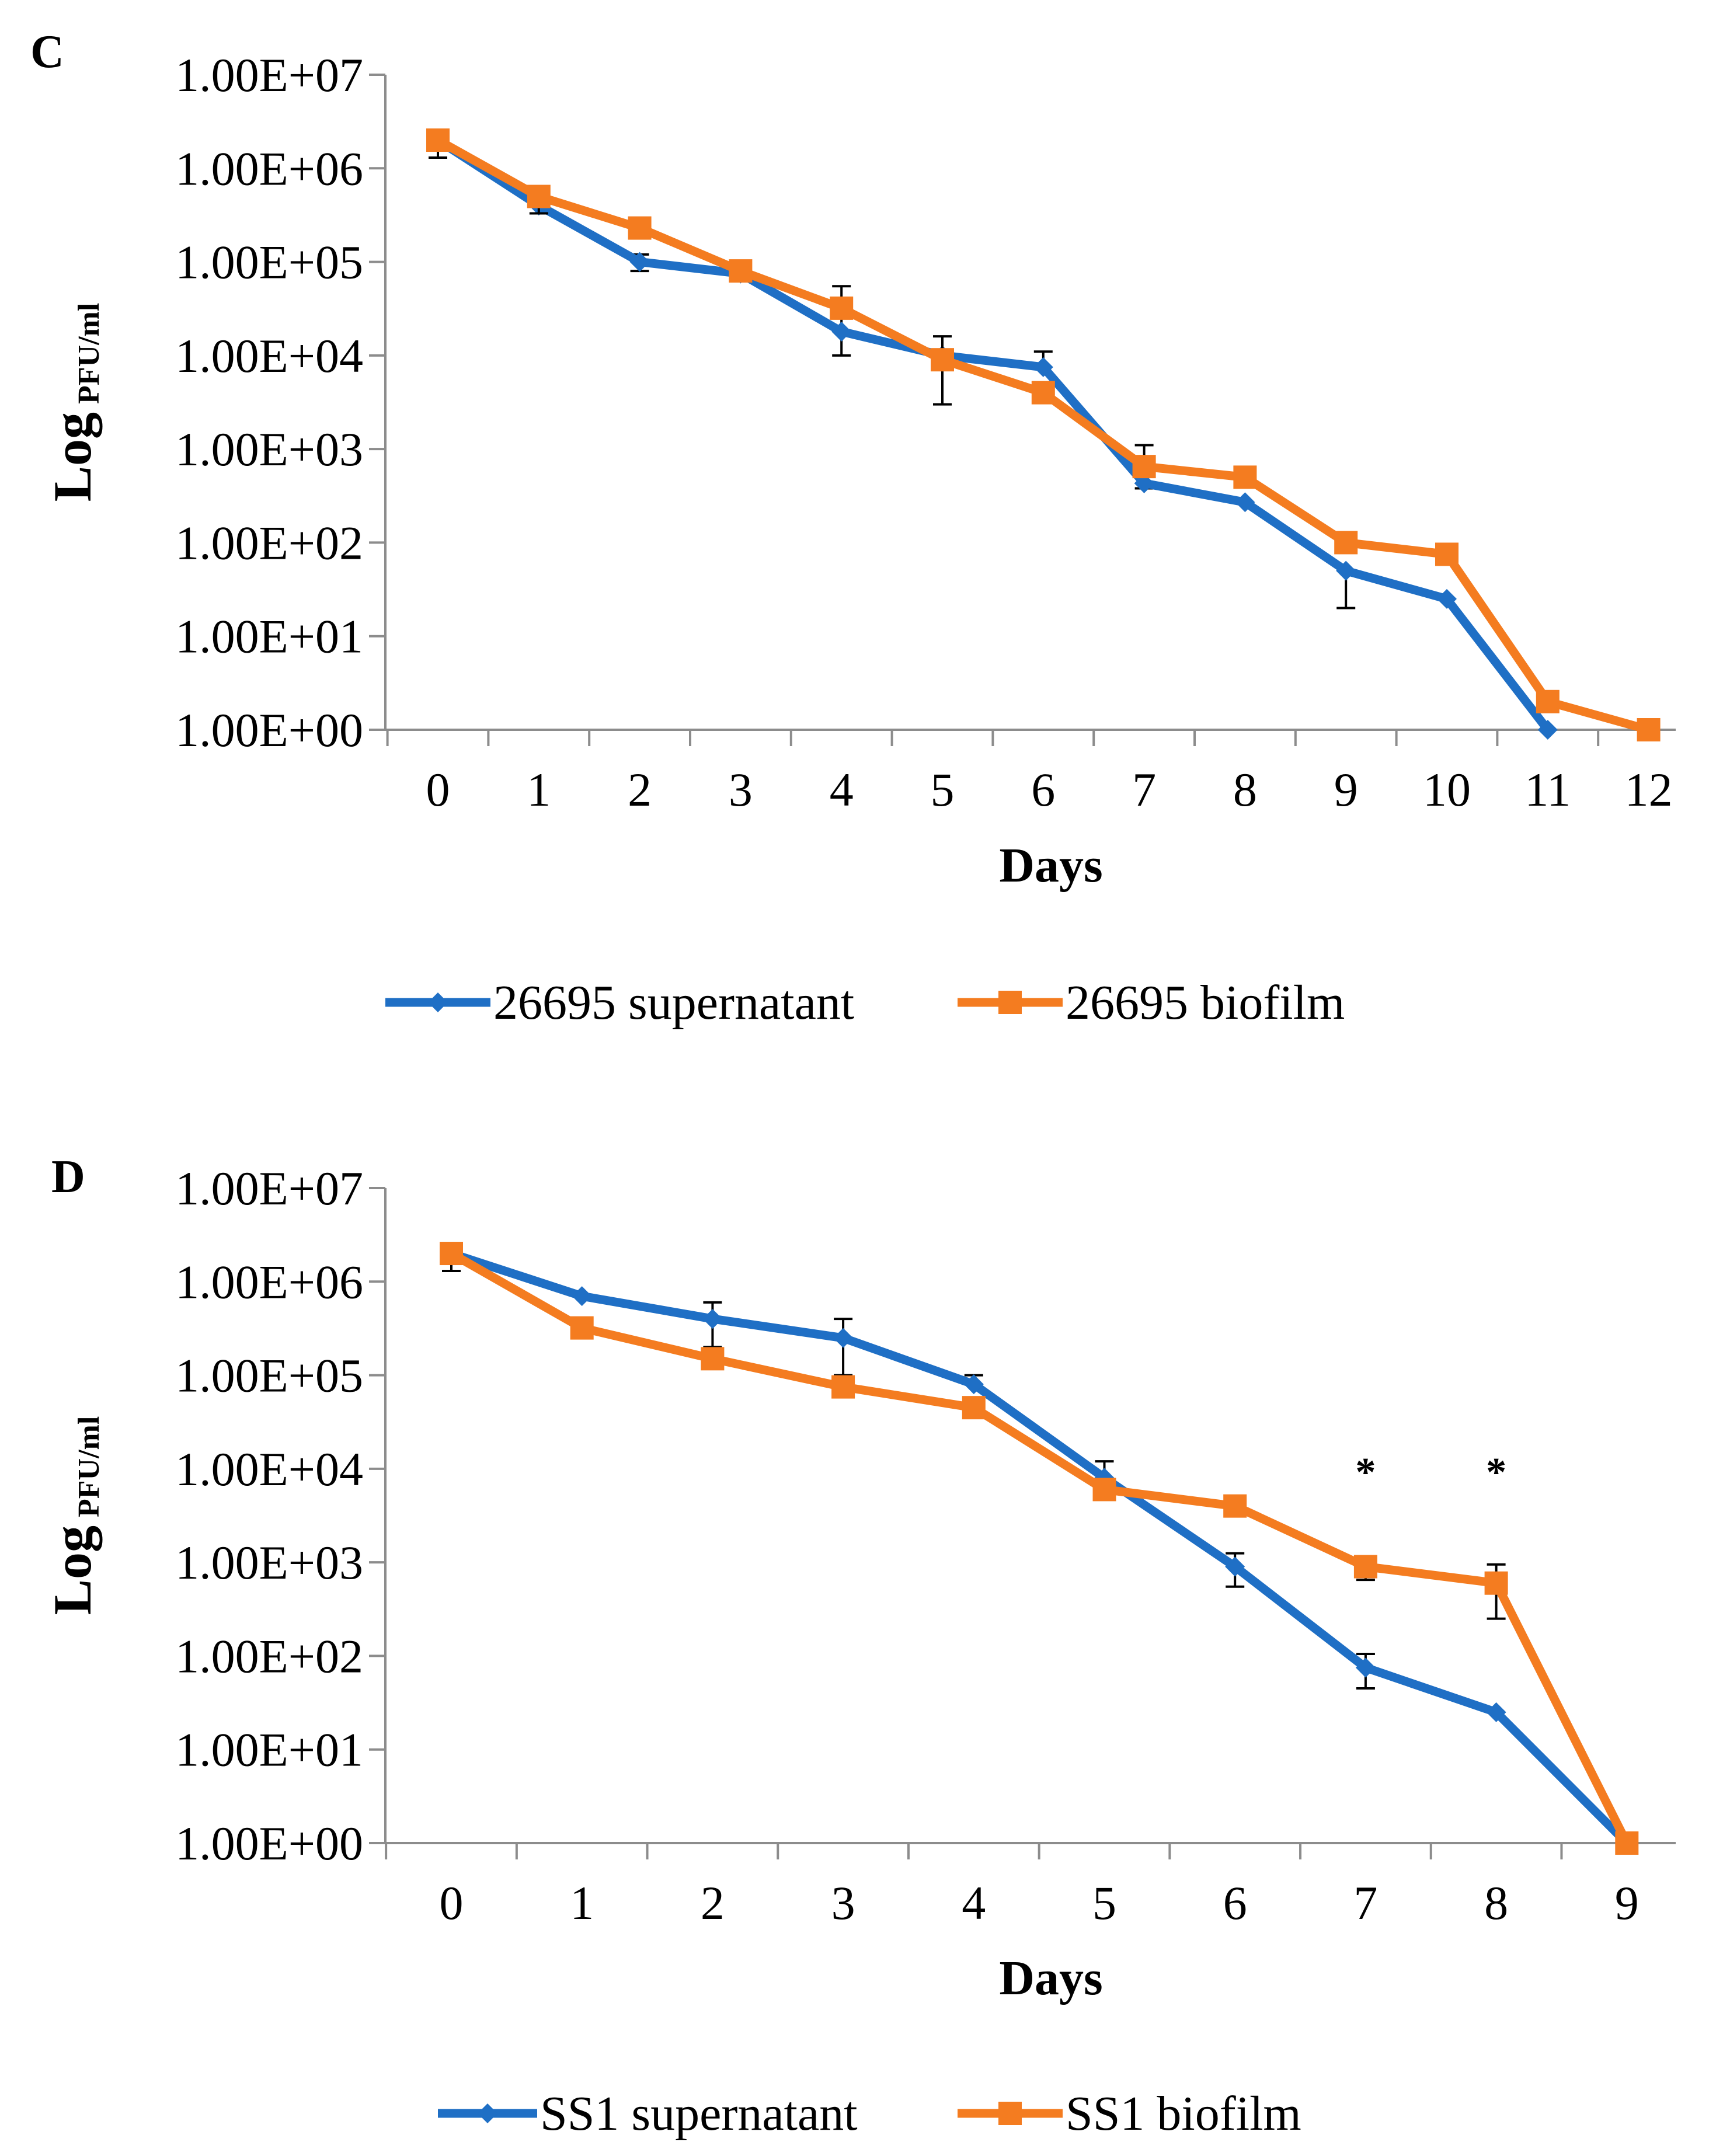 This screenshot has height=2156, width=1723. I want to click on x-tick-label: 12, so click(1649, 789).